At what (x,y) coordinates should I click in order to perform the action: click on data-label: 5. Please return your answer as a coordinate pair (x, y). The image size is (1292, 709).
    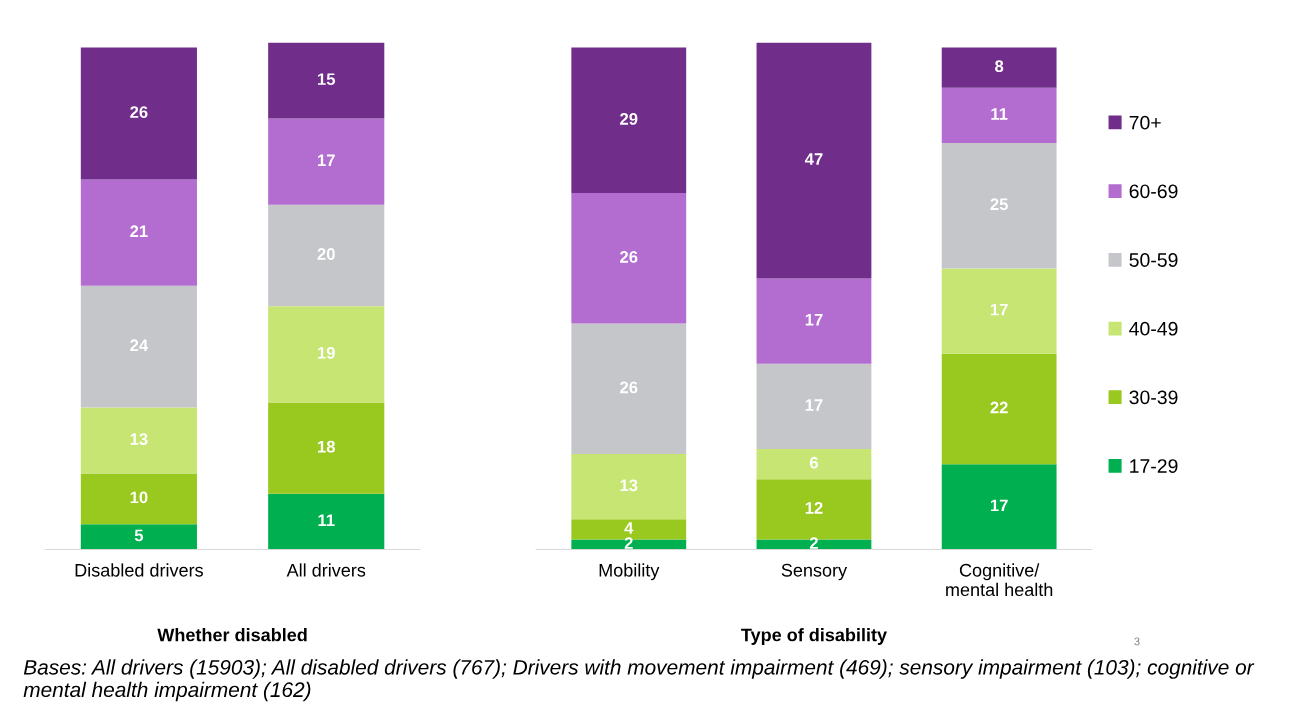
    Looking at the image, I should click on (139, 535).